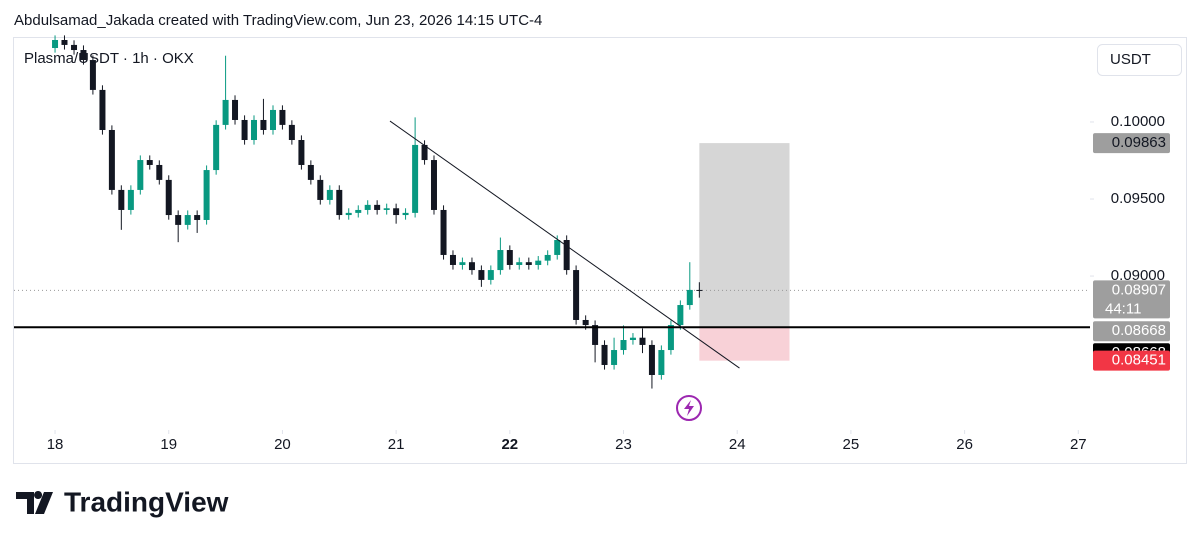 The width and height of the screenshot is (1200, 544). I want to click on last-price-label: 0.08907, so click(1139, 289).